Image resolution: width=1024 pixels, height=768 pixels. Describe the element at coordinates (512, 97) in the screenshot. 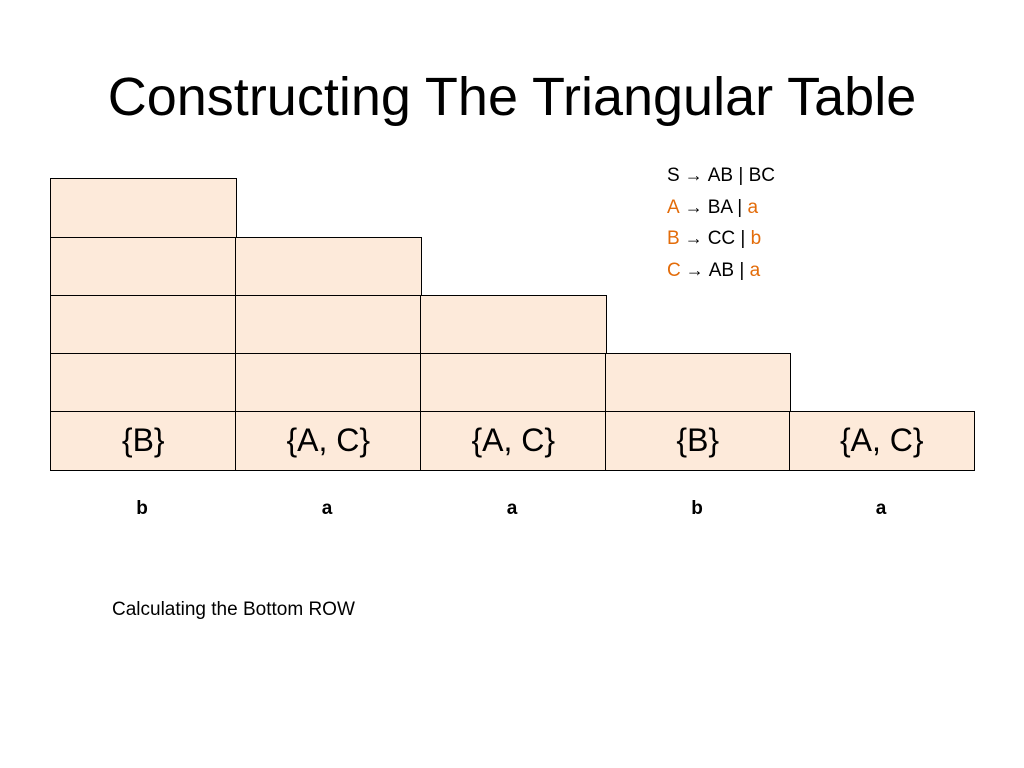

I see `slide-title: Constructing The Triangular Table` at that location.